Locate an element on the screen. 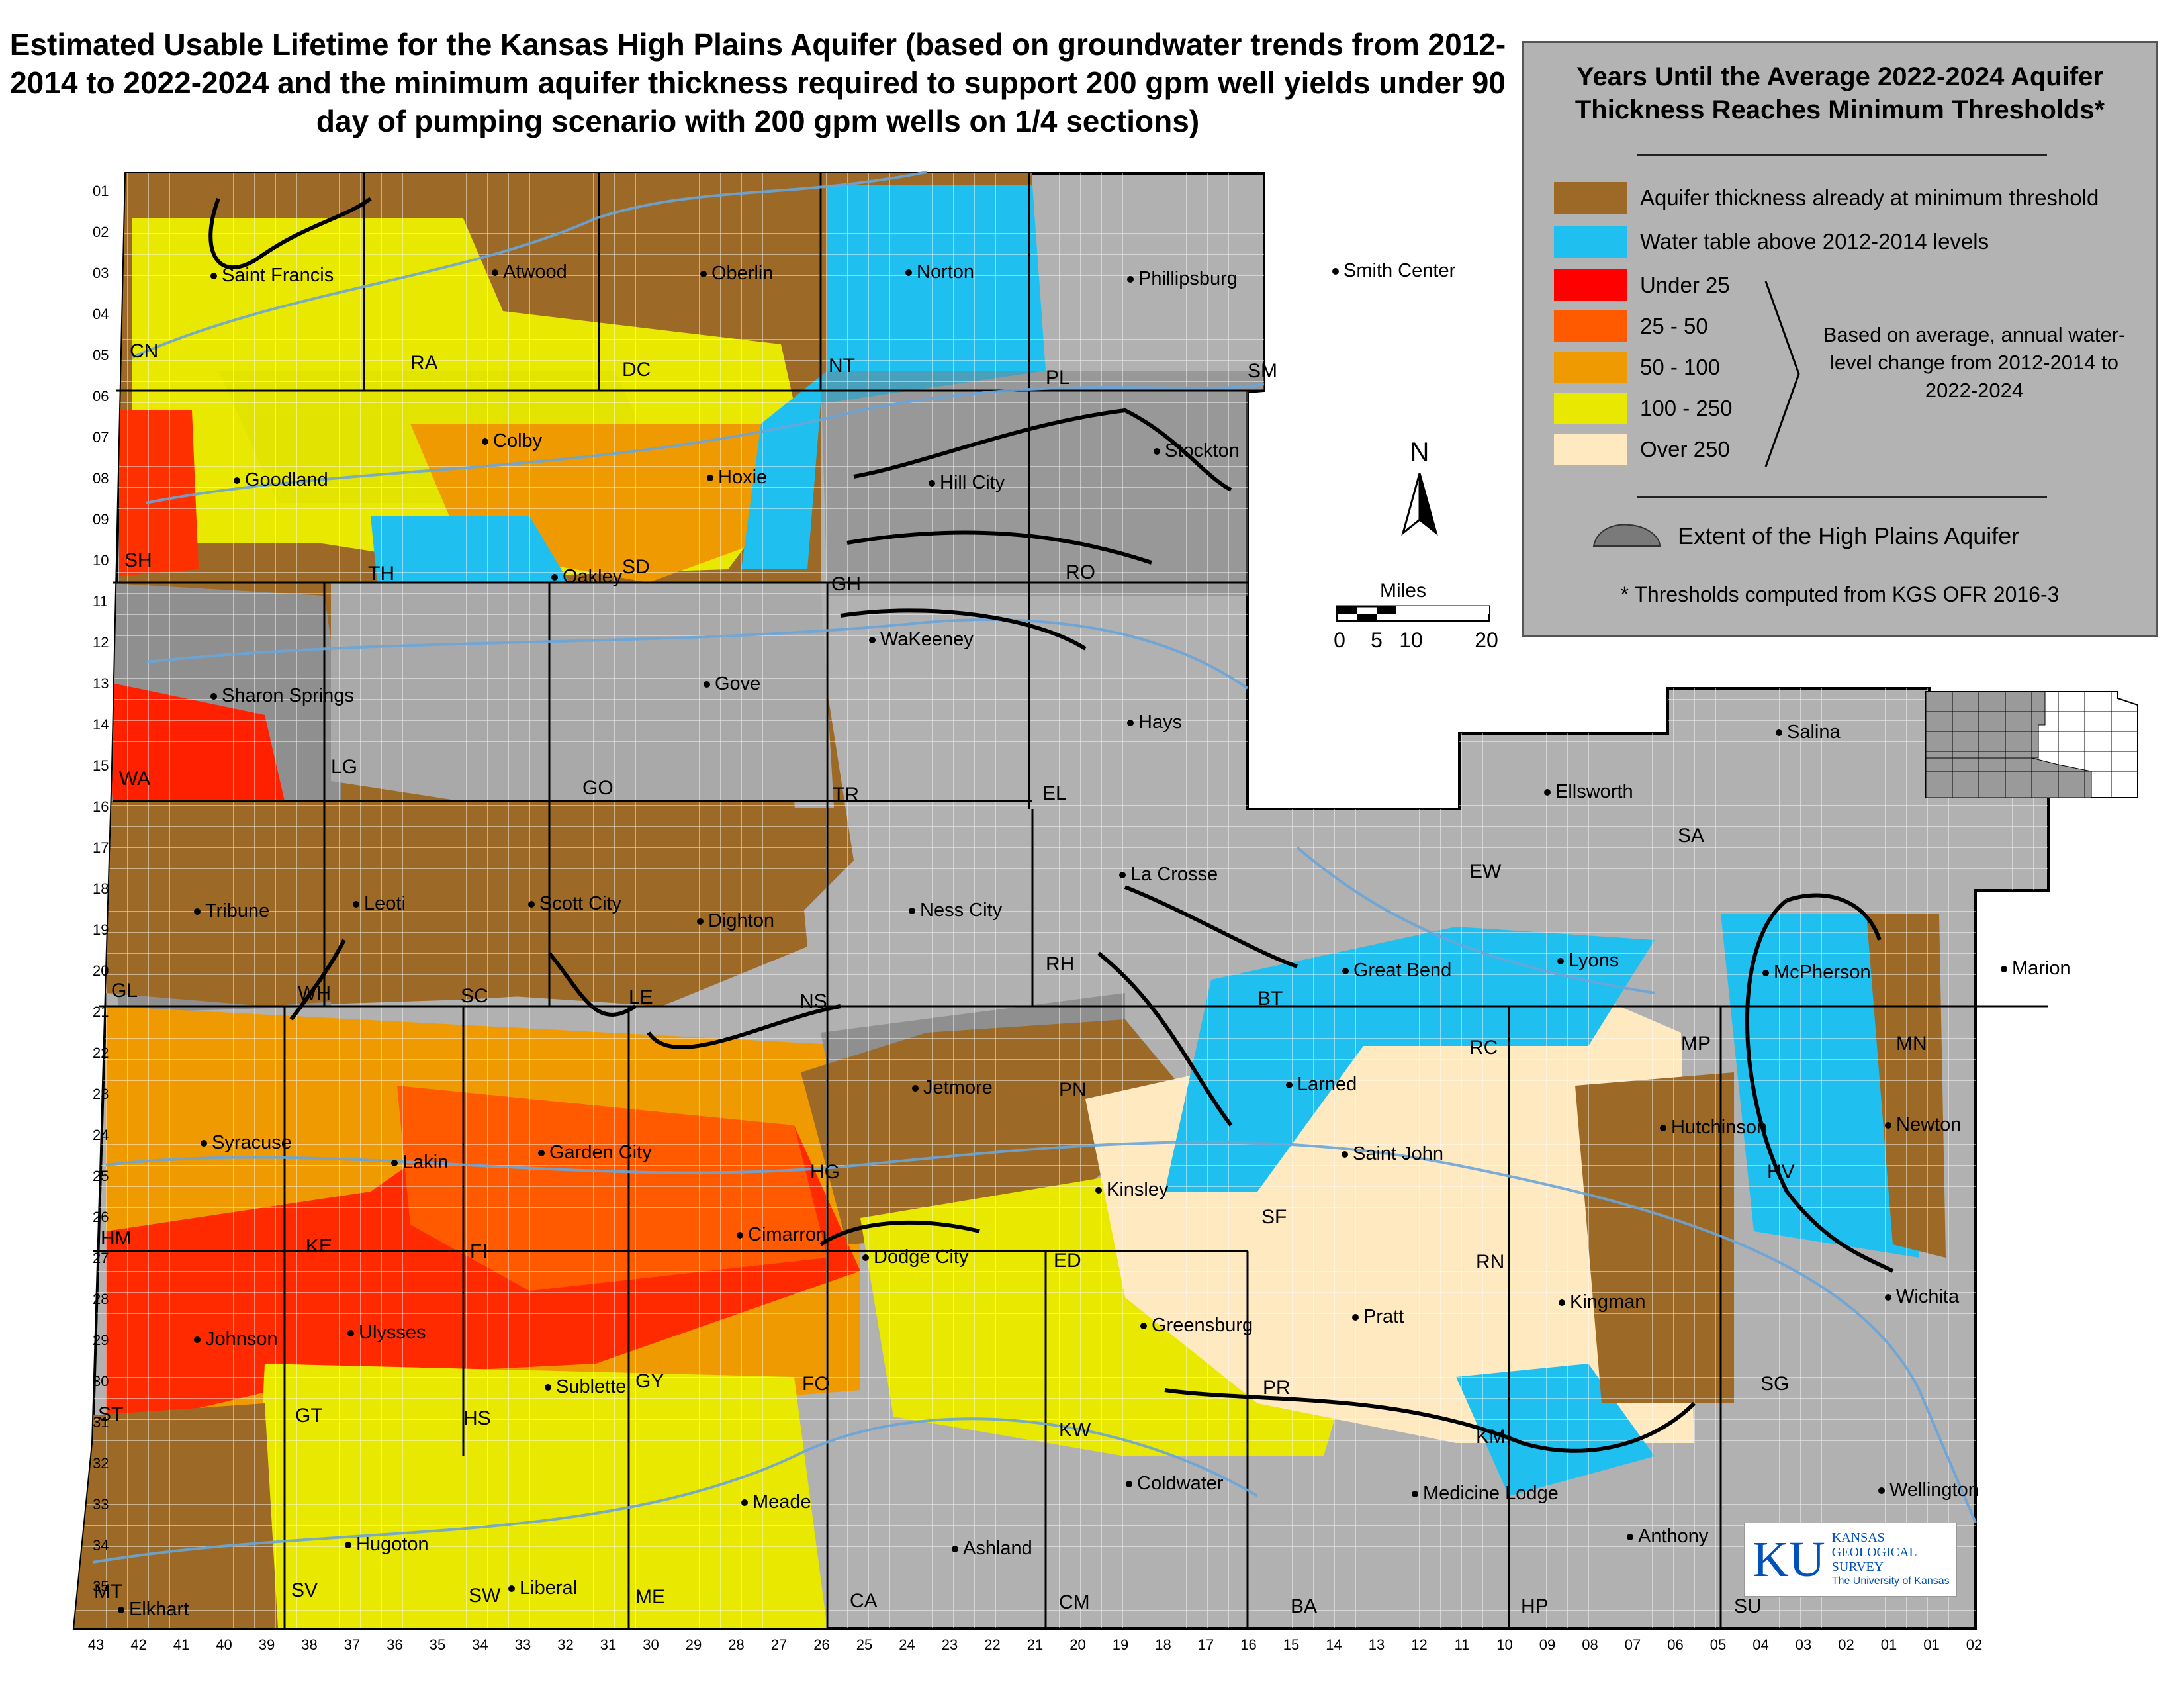 This screenshot has height=1688, width=2184. city-label: Syracuse is located at coordinates (252, 1142).